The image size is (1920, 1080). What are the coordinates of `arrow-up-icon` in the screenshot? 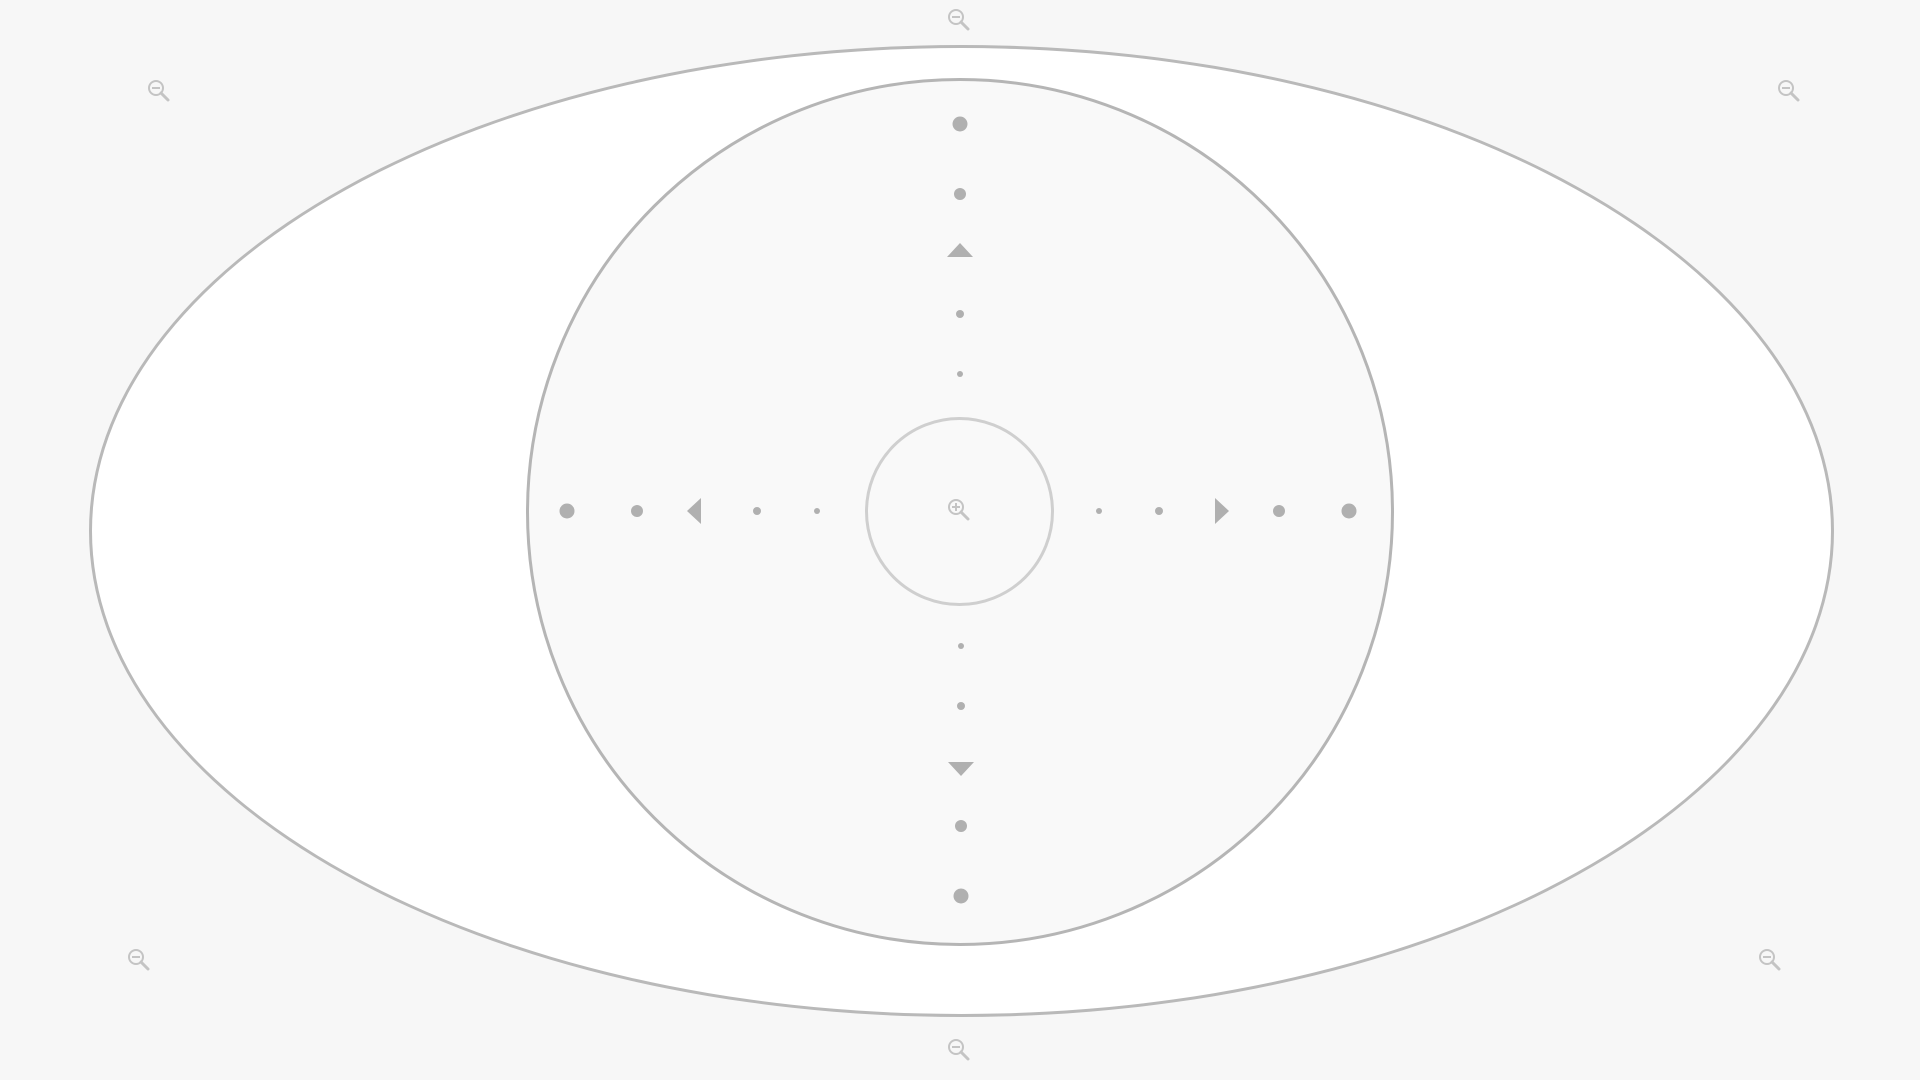 It's located at (960, 250).